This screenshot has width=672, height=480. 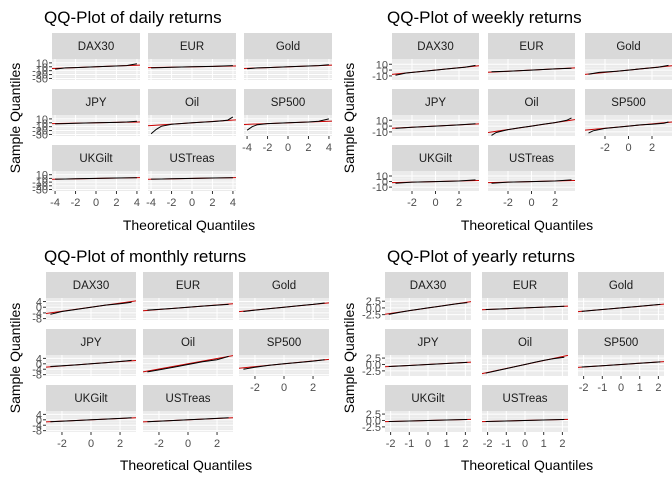 I want to click on y-tick-label: -4, so click(x=37, y=314).